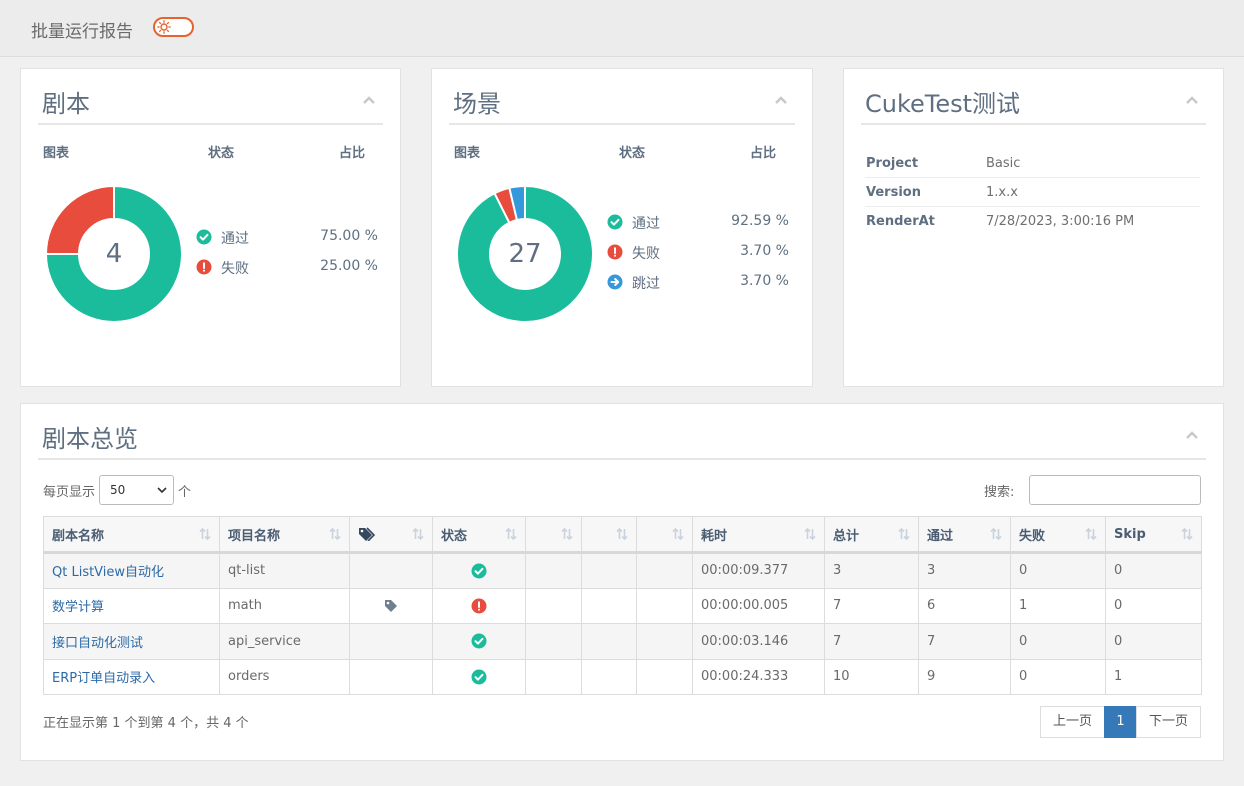 The height and width of the screenshot is (786, 1244). Describe the element at coordinates (758, 535) in the screenshot. I see `header-duration: 耗时` at that location.